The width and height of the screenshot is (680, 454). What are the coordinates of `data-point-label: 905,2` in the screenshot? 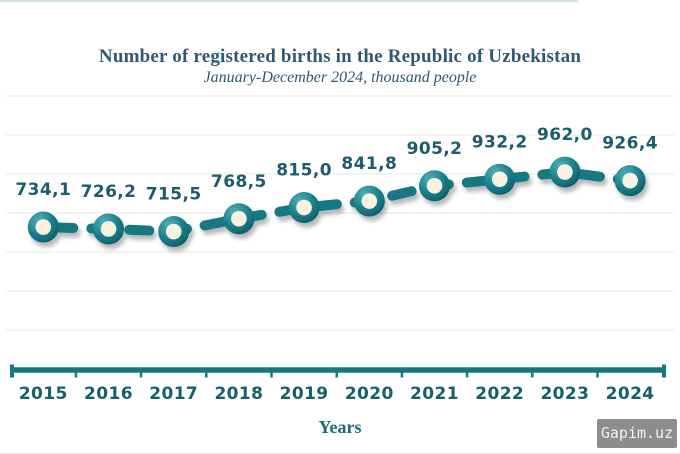 It's located at (435, 149).